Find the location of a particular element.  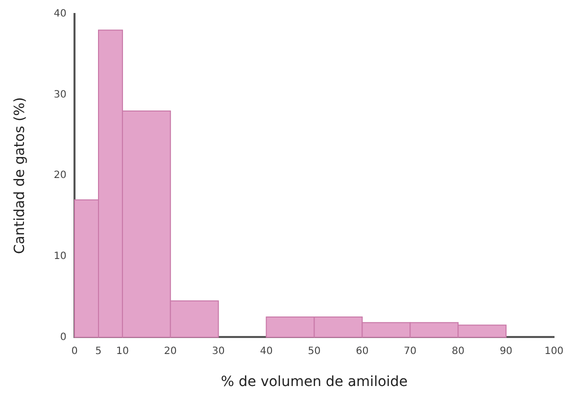

x-tick-label: 70 is located at coordinates (410, 351).